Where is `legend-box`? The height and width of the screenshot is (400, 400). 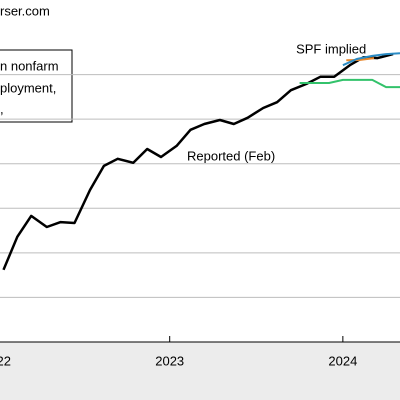 legend-box is located at coordinates (36, 86).